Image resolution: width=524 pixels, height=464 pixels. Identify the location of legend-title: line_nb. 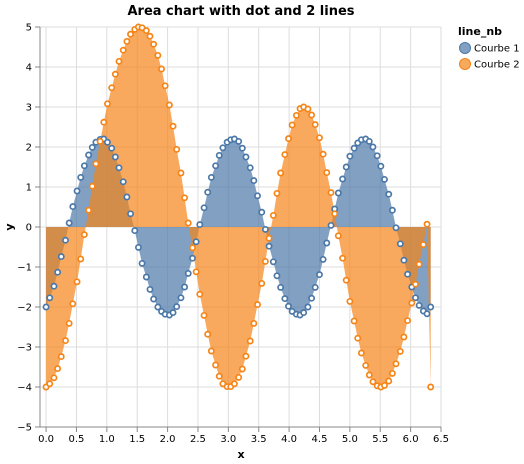
(480, 31).